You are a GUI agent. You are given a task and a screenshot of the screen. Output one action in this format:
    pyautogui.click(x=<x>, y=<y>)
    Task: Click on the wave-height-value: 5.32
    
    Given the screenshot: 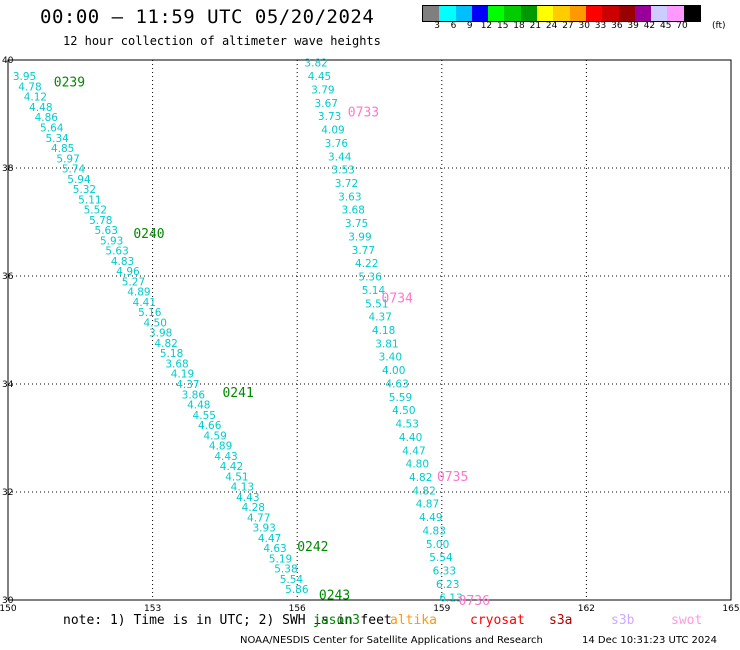 What is the action you would take?
    pyautogui.click(x=84, y=190)
    